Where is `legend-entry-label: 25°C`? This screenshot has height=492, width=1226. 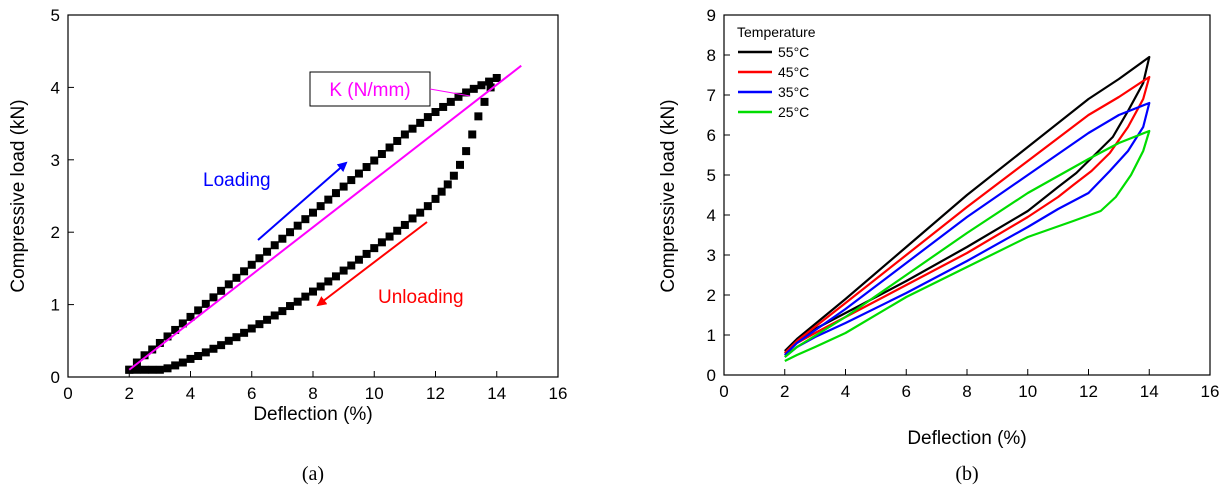
legend-entry-label: 25°C is located at coordinates (793, 112).